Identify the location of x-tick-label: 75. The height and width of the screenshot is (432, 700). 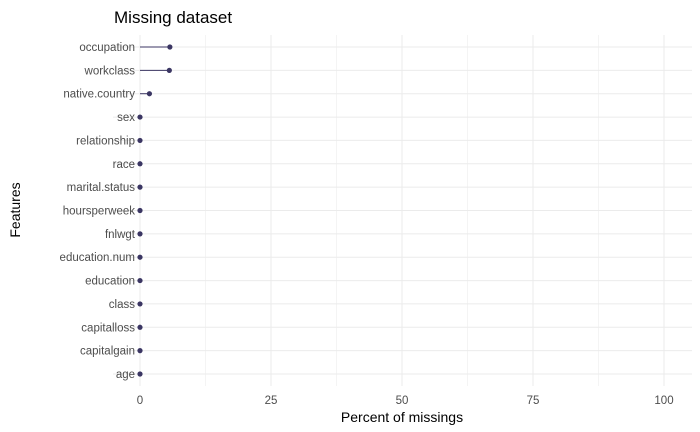
(533, 401).